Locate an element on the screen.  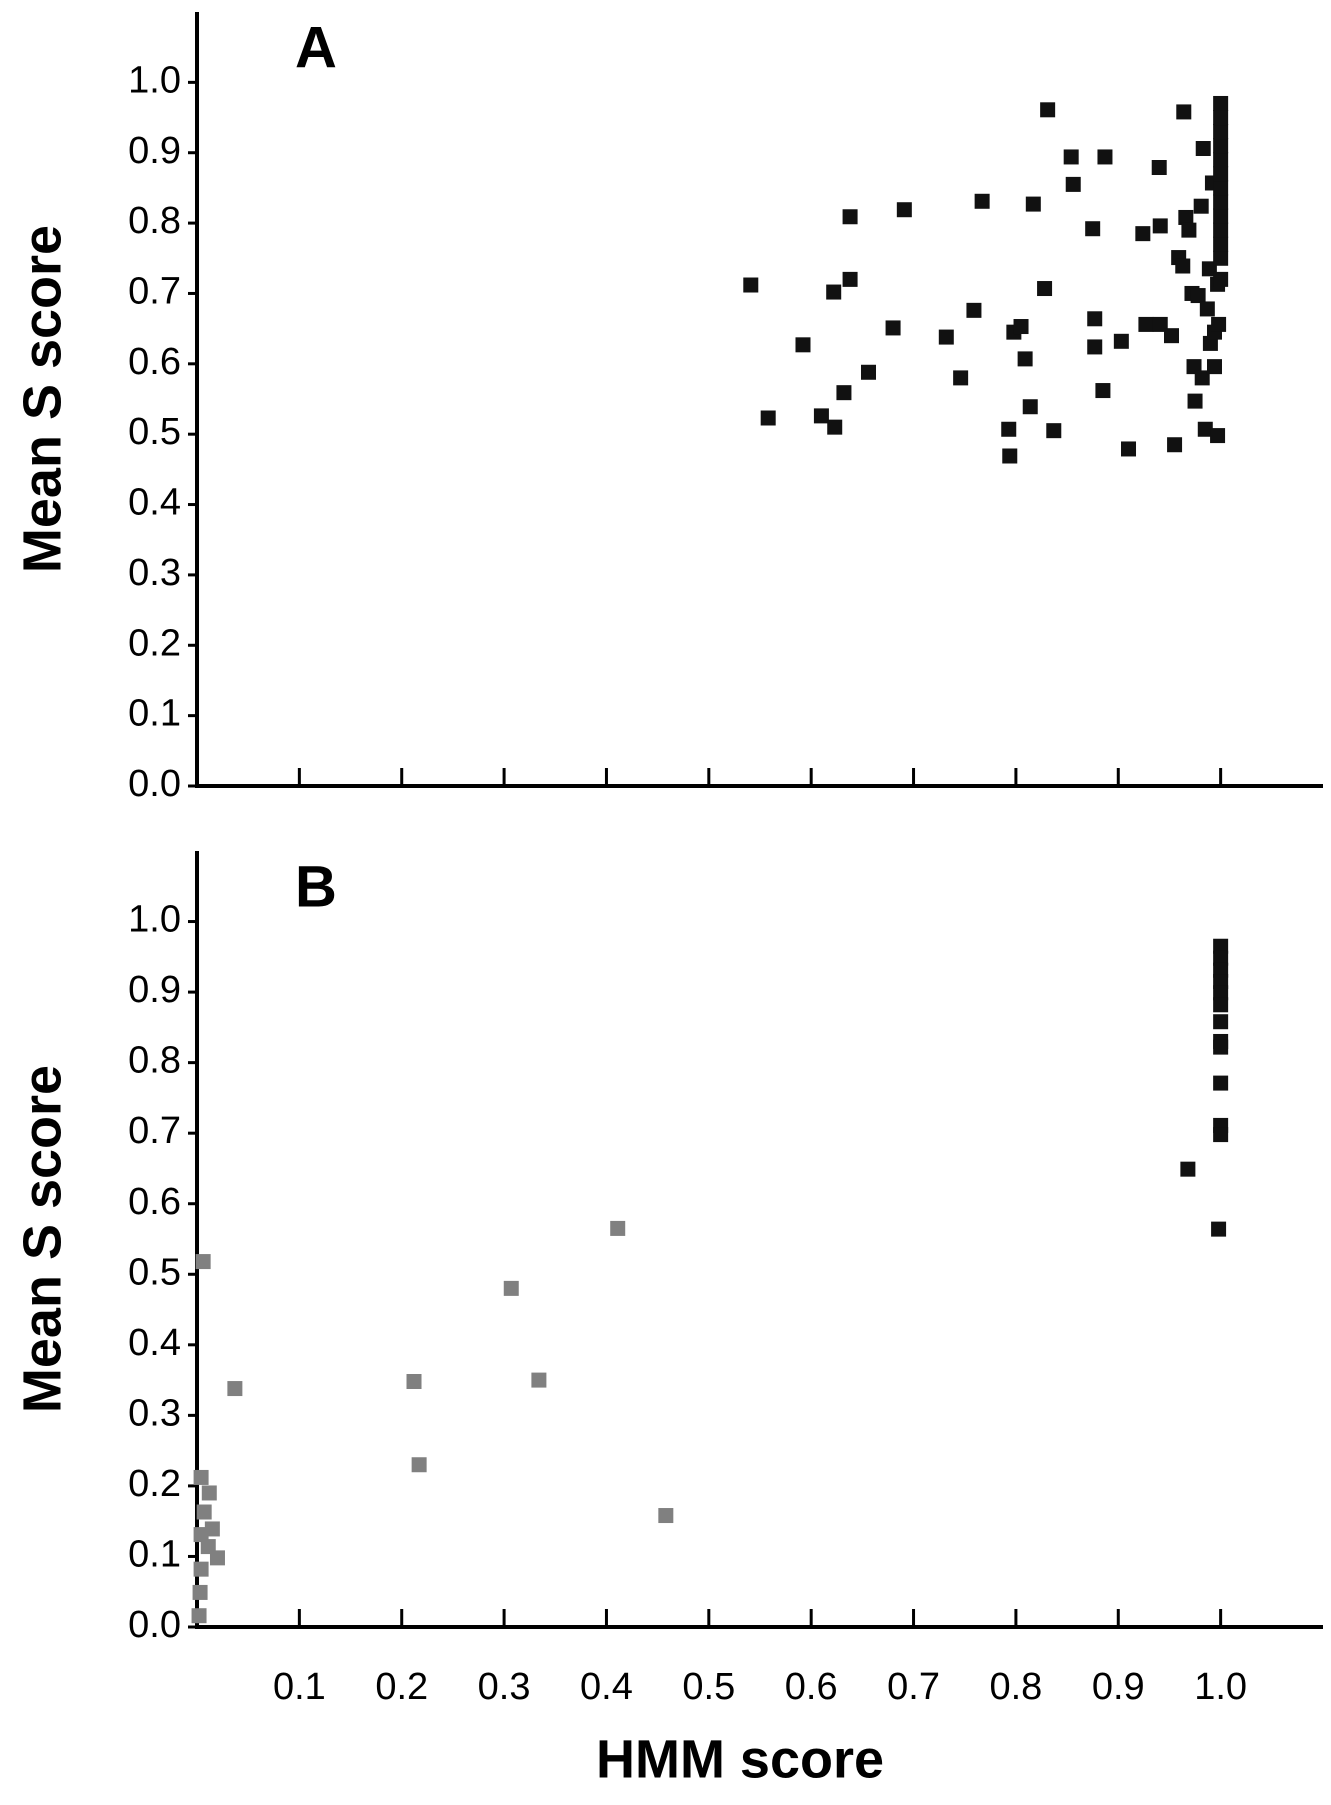
y-tick-label: 0.6 is located at coordinates (154, 1202).